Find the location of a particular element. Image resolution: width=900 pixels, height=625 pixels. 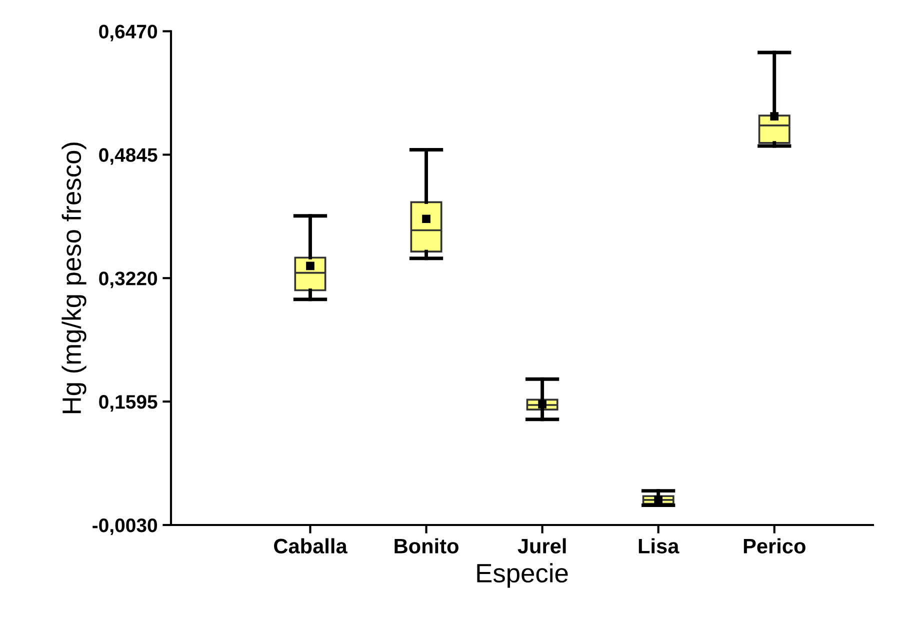

x-tick-label: Caballa is located at coordinates (311, 546).